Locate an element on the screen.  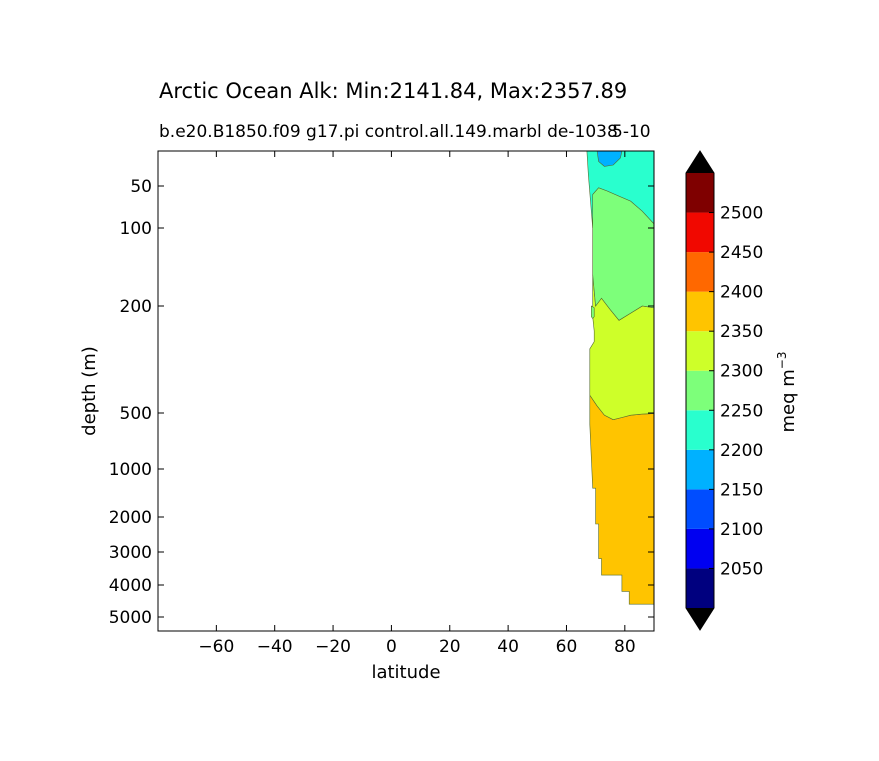
colorbar-tick-label: 2300 is located at coordinates (741, 372).